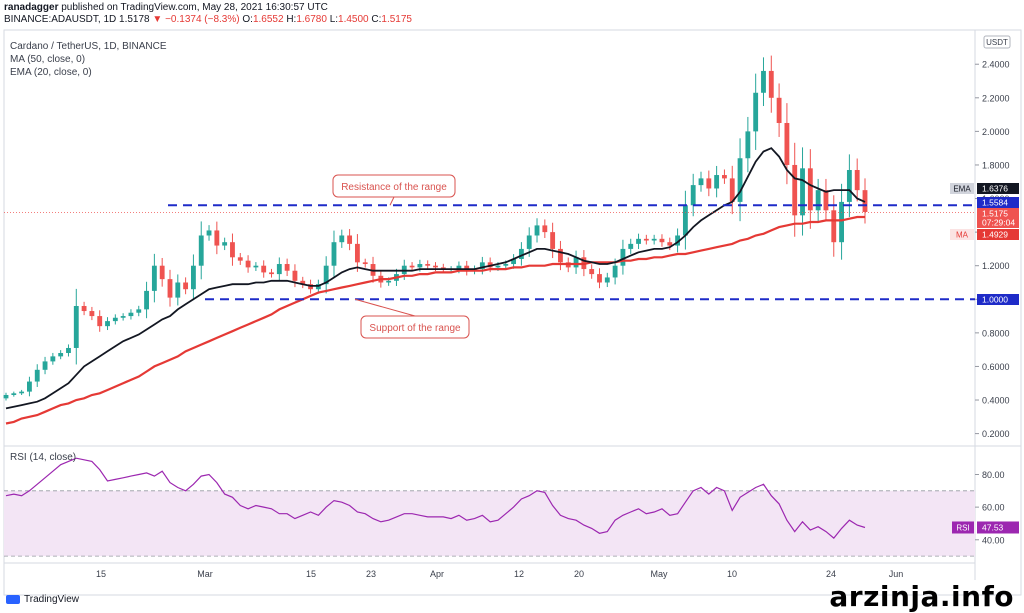  I want to click on price-tick-label: 2.2000, so click(996, 98).